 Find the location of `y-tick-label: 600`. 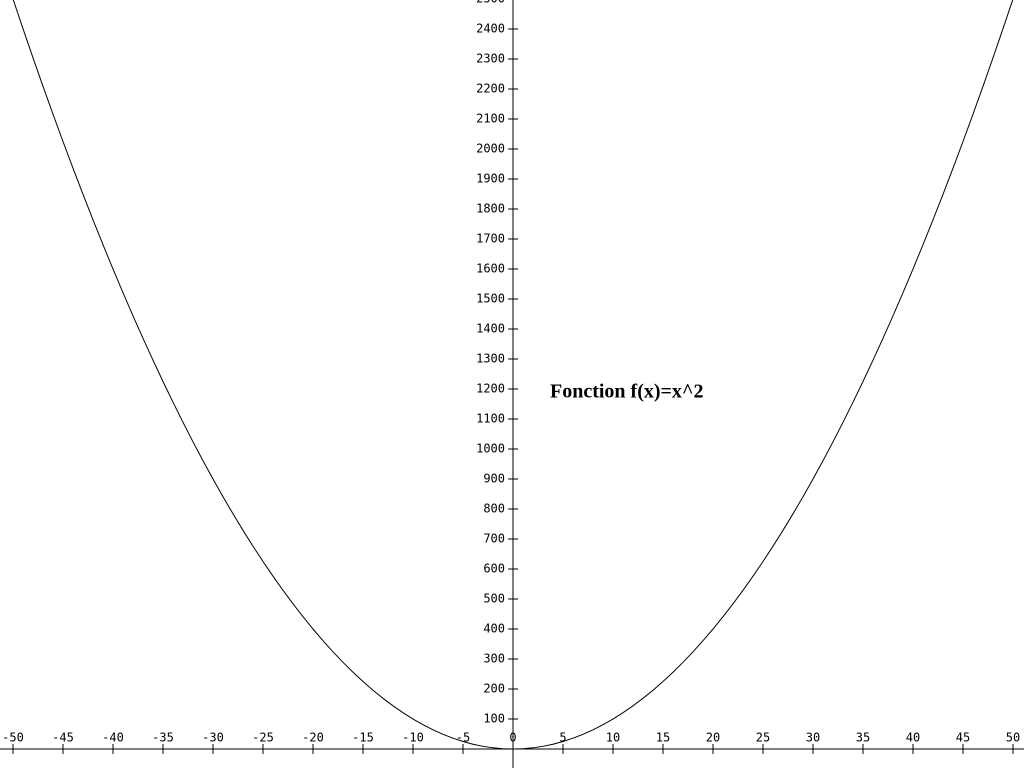

y-tick-label: 600 is located at coordinates (494, 569).